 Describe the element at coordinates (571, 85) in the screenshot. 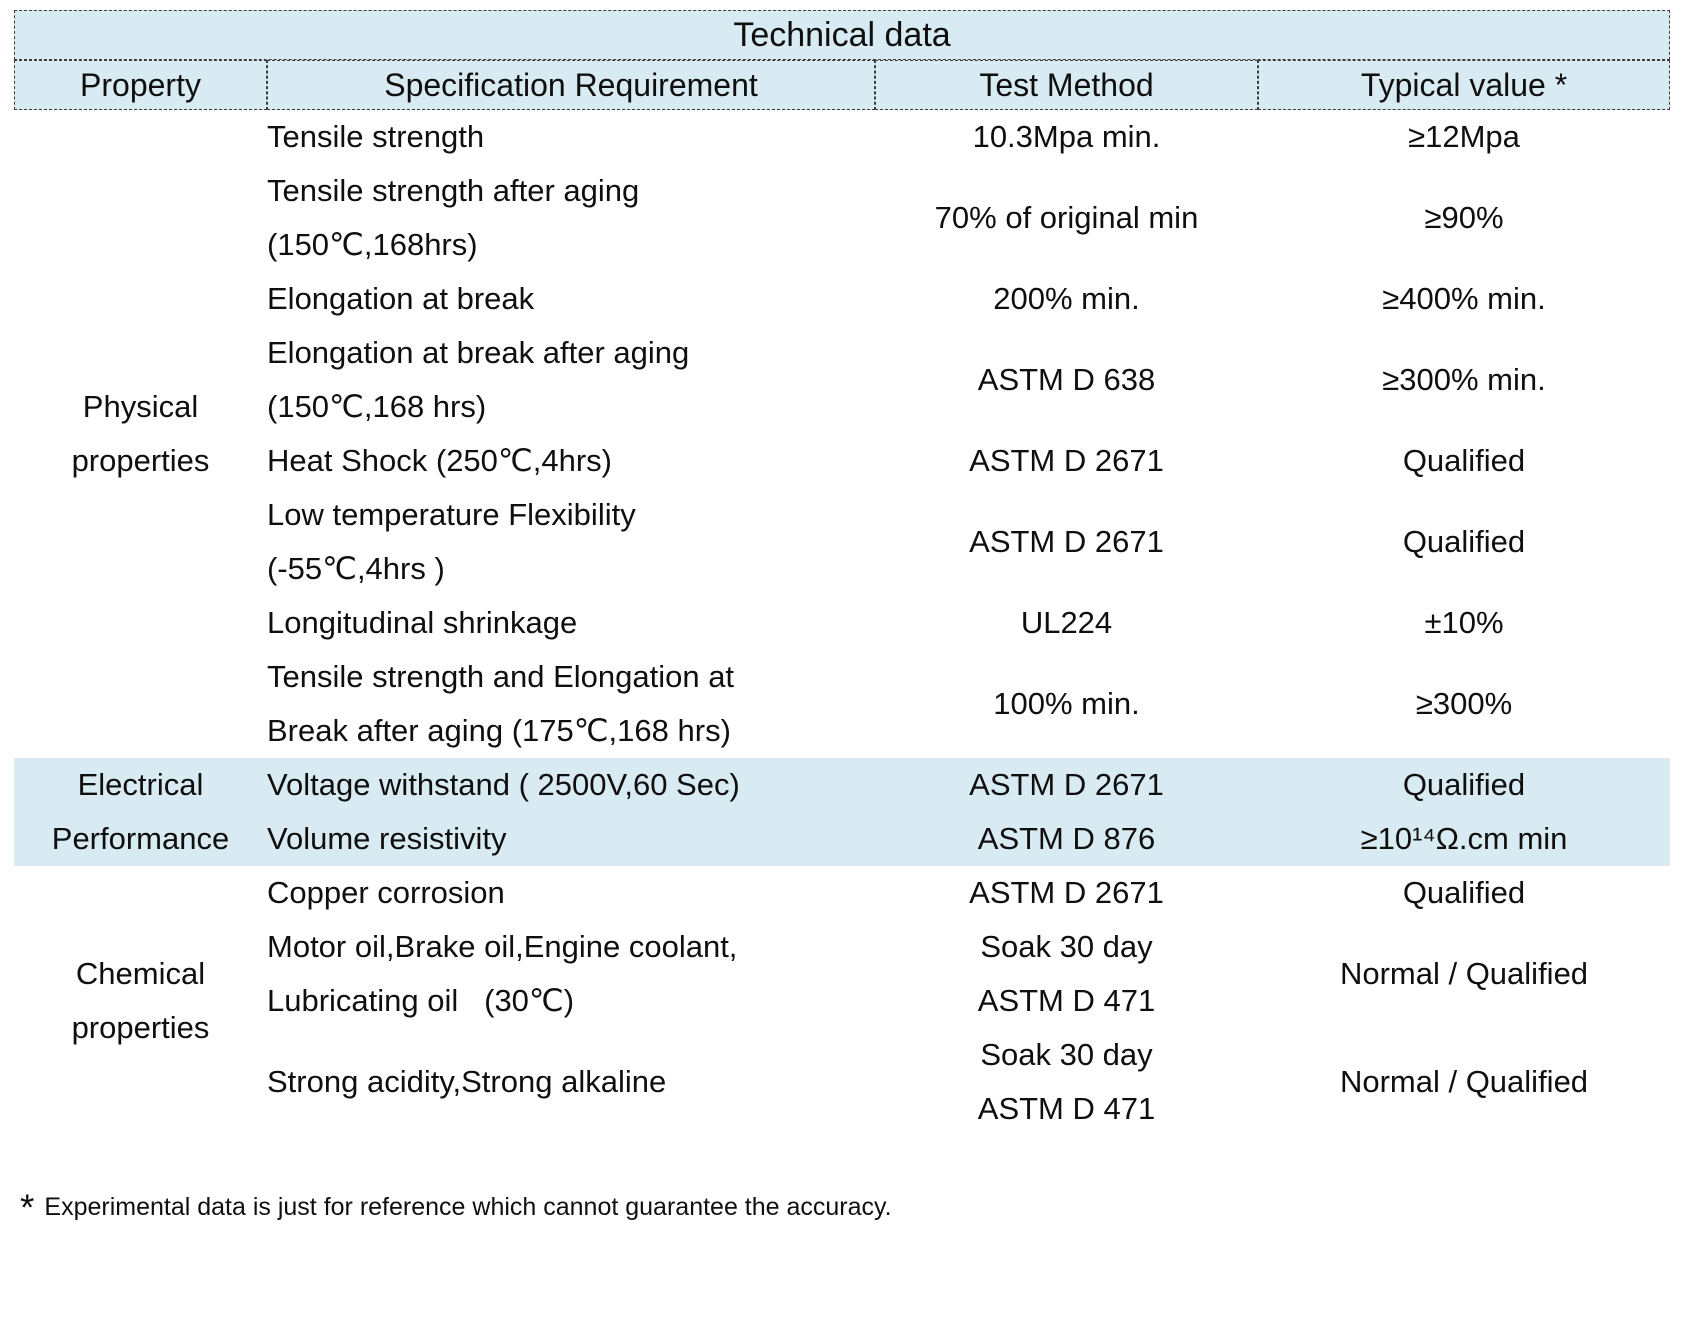

I see `column-header-specification-requirement: Specification Requirement` at that location.